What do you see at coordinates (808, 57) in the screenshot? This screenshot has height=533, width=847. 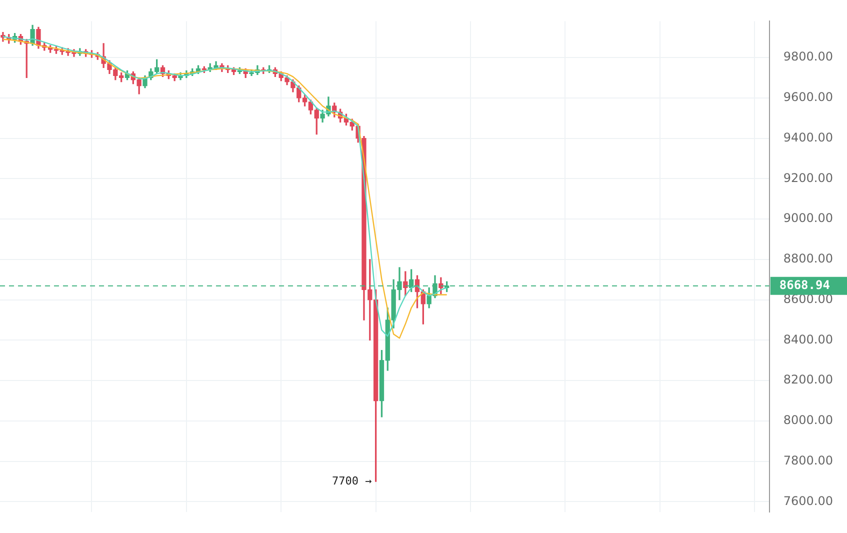 I see `y-tick-label: 9800.00` at bounding box center [808, 57].